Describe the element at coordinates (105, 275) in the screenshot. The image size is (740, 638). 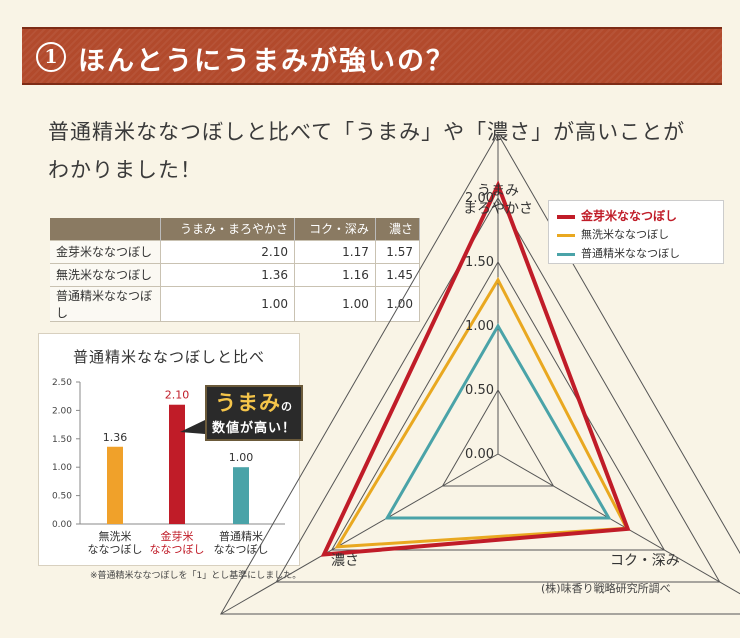
I see `table-row-label: 無洗米ななつぼし` at that location.